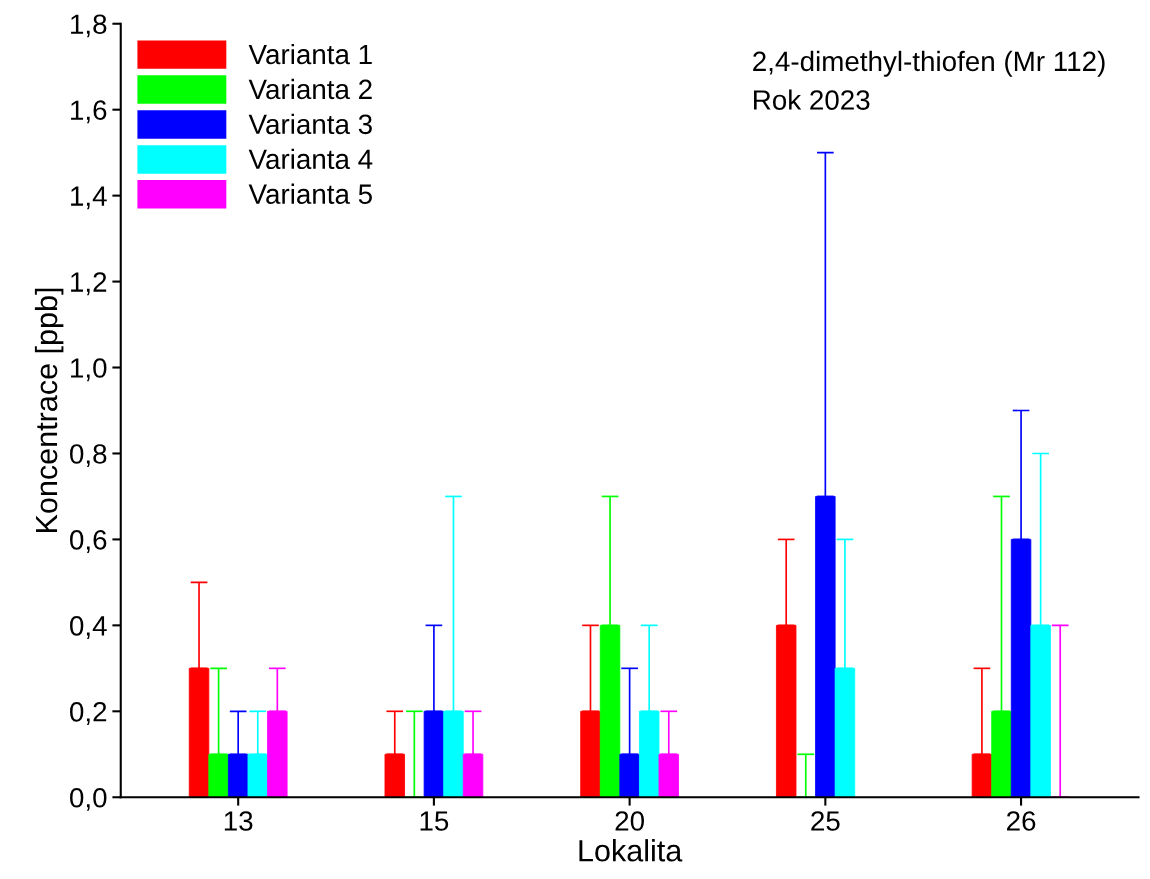  Describe the element at coordinates (434, 821) in the screenshot. I see `x-tick-label: 15` at that location.